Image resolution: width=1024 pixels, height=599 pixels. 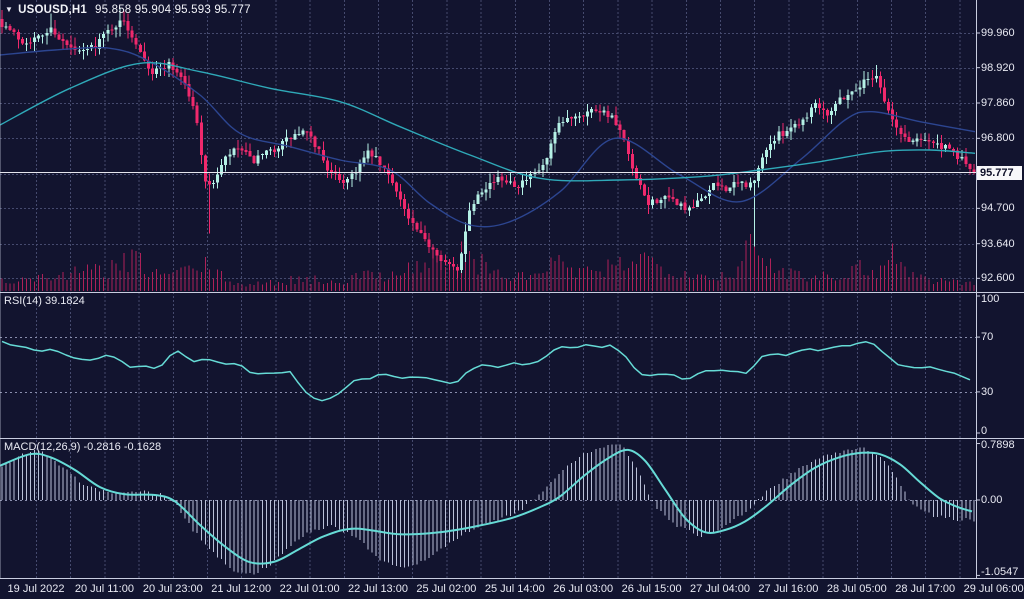 What do you see at coordinates (998, 445) in the screenshot?
I see `macd-tick-label: 0.7898` at bounding box center [998, 445].